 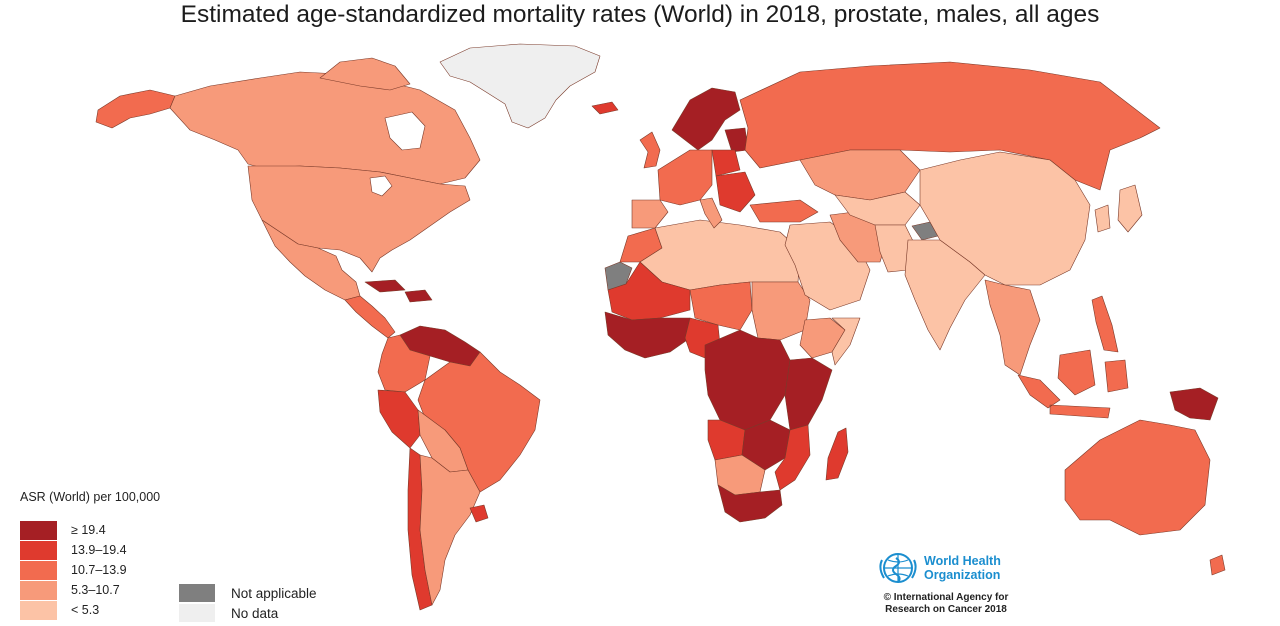 What do you see at coordinates (946, 597) in the screenshot?
I see `copyright-line1: © International Agency for` at bounding box center [946, 597].